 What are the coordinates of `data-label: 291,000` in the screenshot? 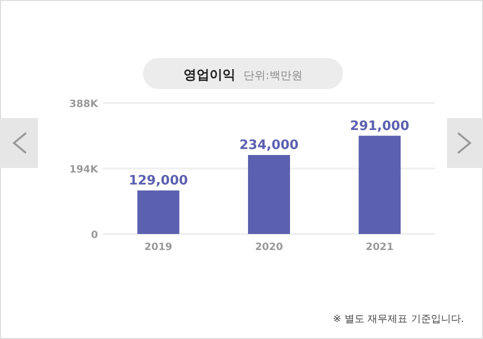 It's located at (380, 126).